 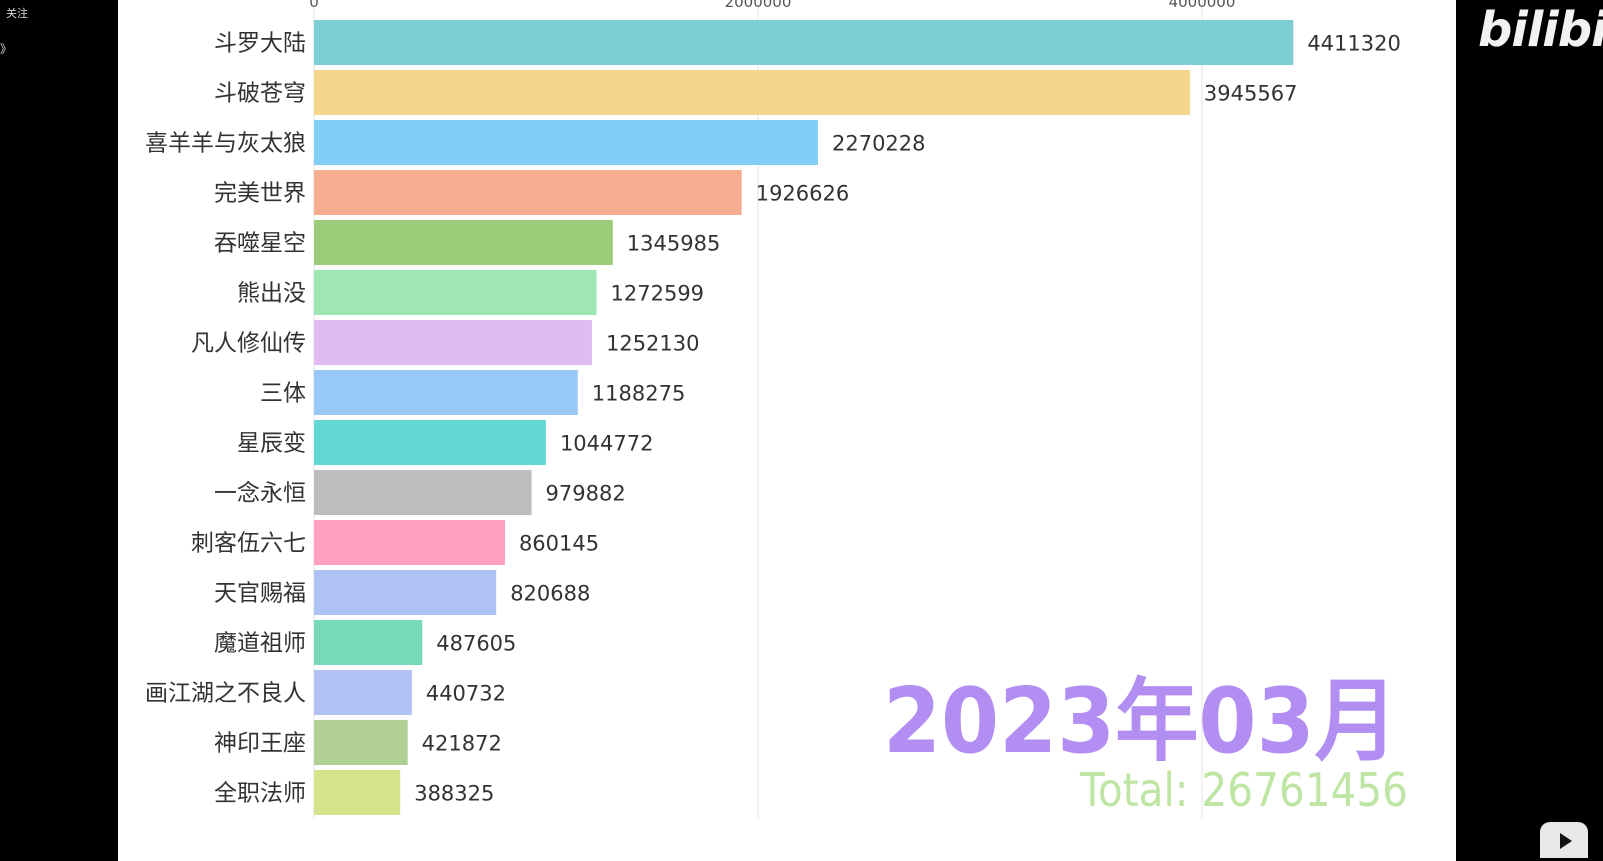 What do you see at coordinates (1354, 44) in the screenshot?
I see `value-label: 4411320` at bounding box center [1354, 44].